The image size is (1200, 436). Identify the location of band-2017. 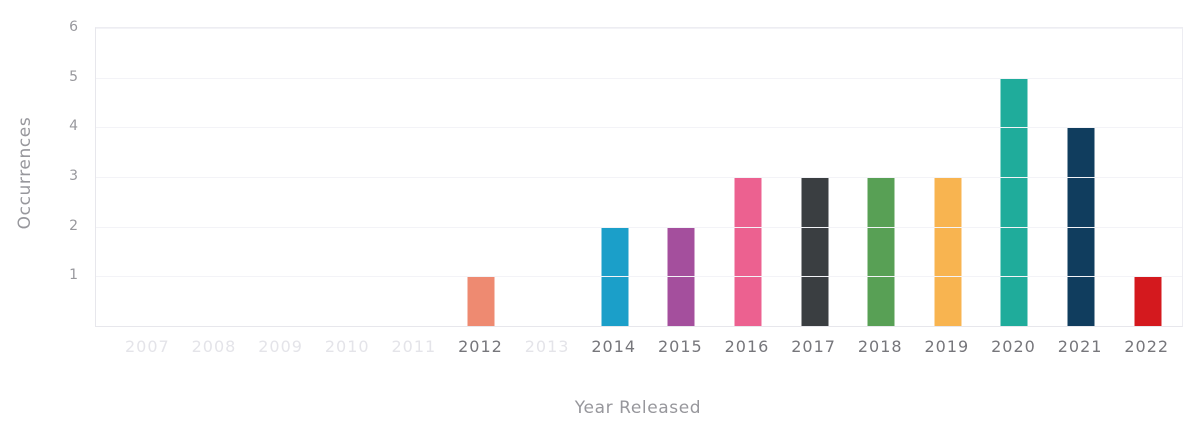
(814, 177).